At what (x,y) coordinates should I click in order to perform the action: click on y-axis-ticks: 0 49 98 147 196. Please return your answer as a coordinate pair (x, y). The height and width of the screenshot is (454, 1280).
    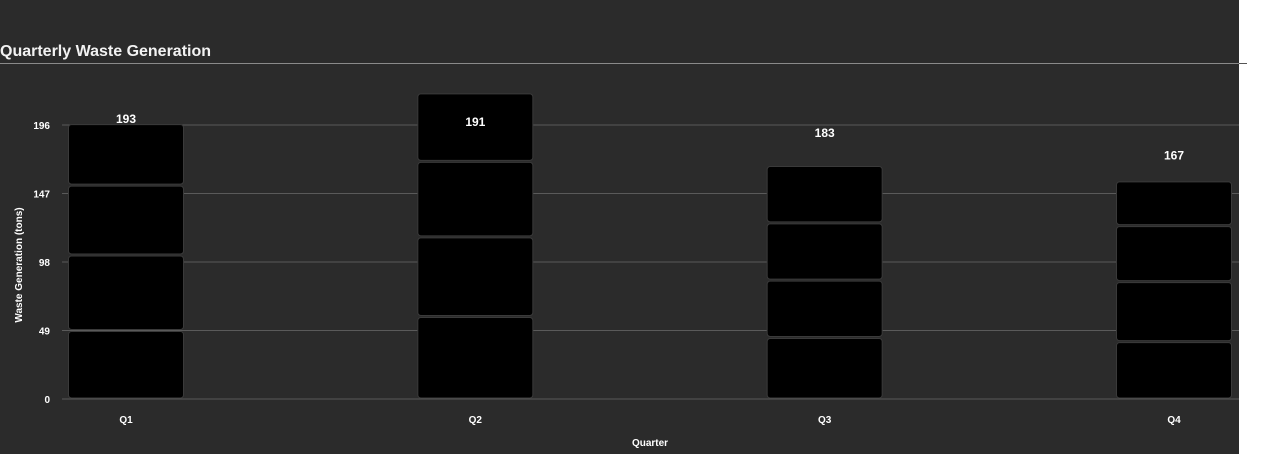
    Looking at the image, I should click on (41, 263).